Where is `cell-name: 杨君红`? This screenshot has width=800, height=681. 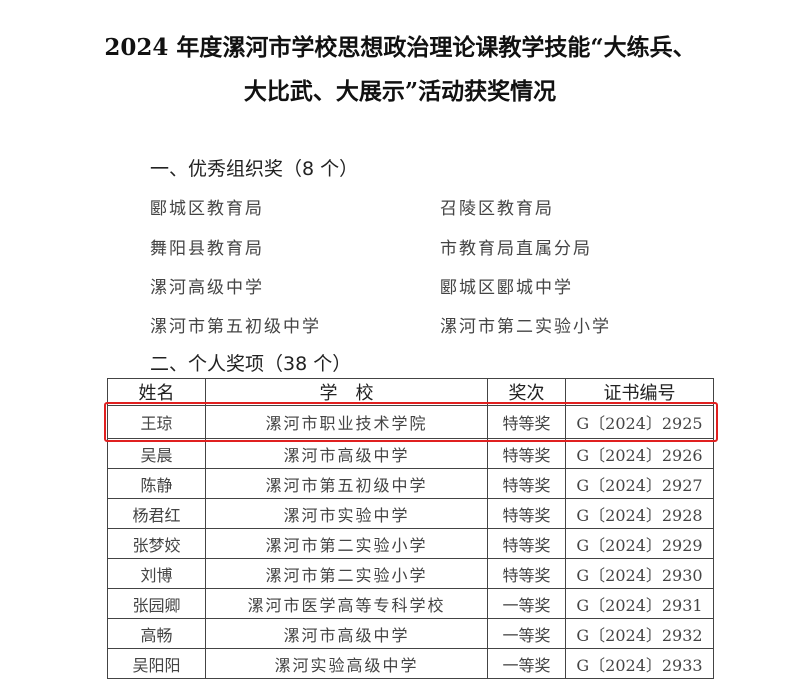
cell-name: 杨君红 is located at coordinates (156, 513).